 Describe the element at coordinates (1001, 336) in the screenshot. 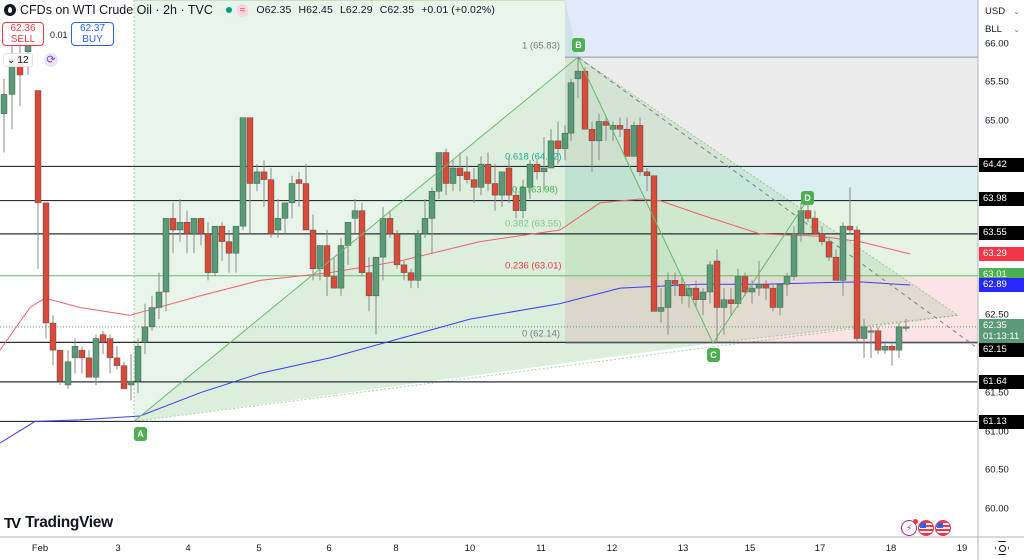

I see `bar-countdown: 01:13:11` at that location.